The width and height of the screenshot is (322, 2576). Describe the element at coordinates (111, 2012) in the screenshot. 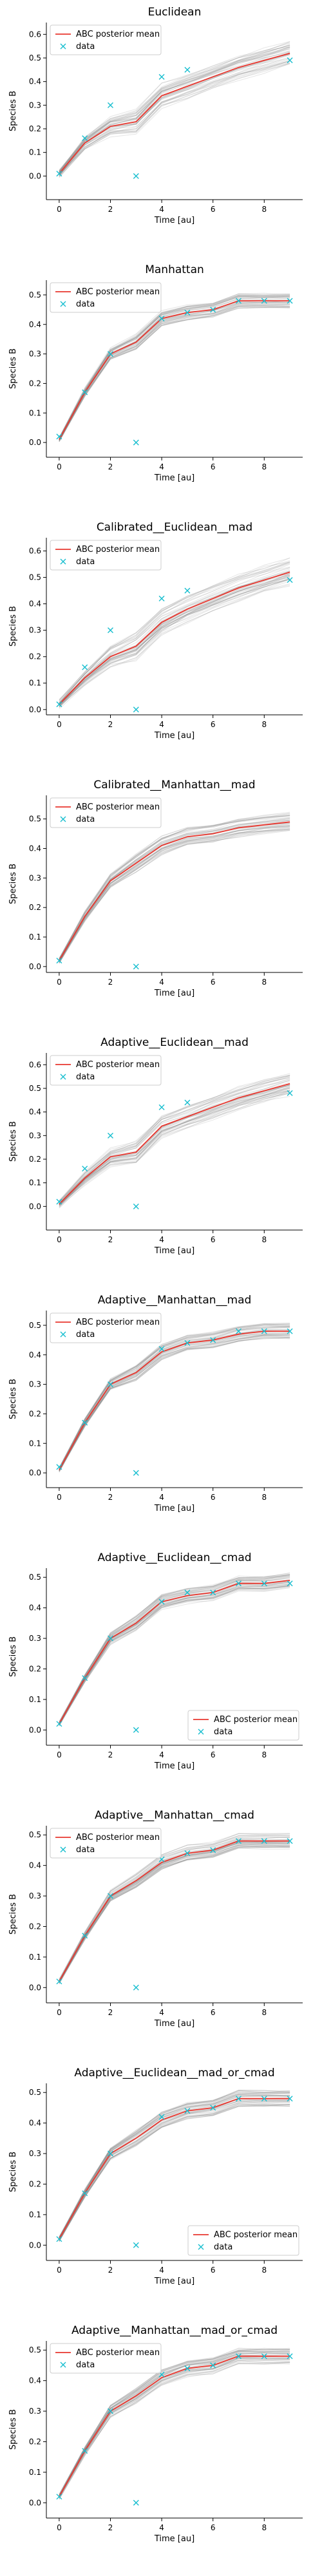

I see `x-tick-label: 2` at that location.